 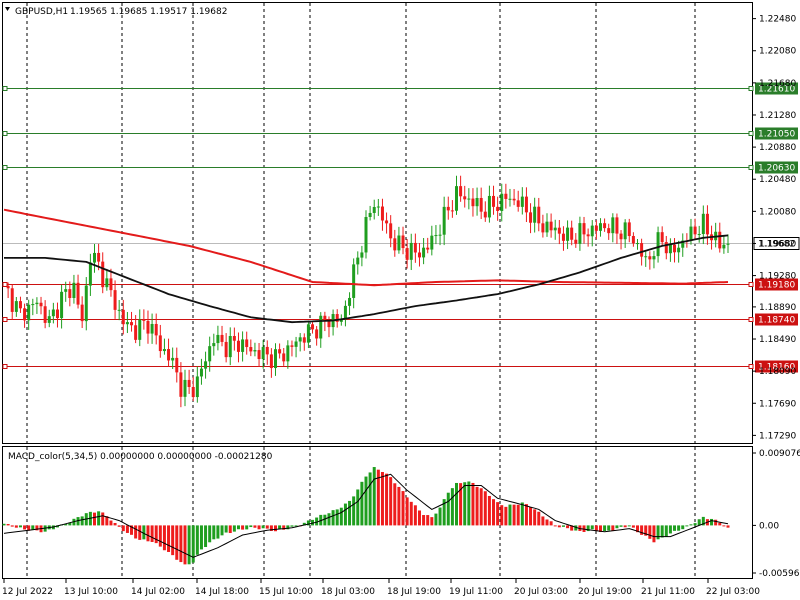 I want to click on x-tick-label: 13 Jul 10:00, so click(x=91, y=592).